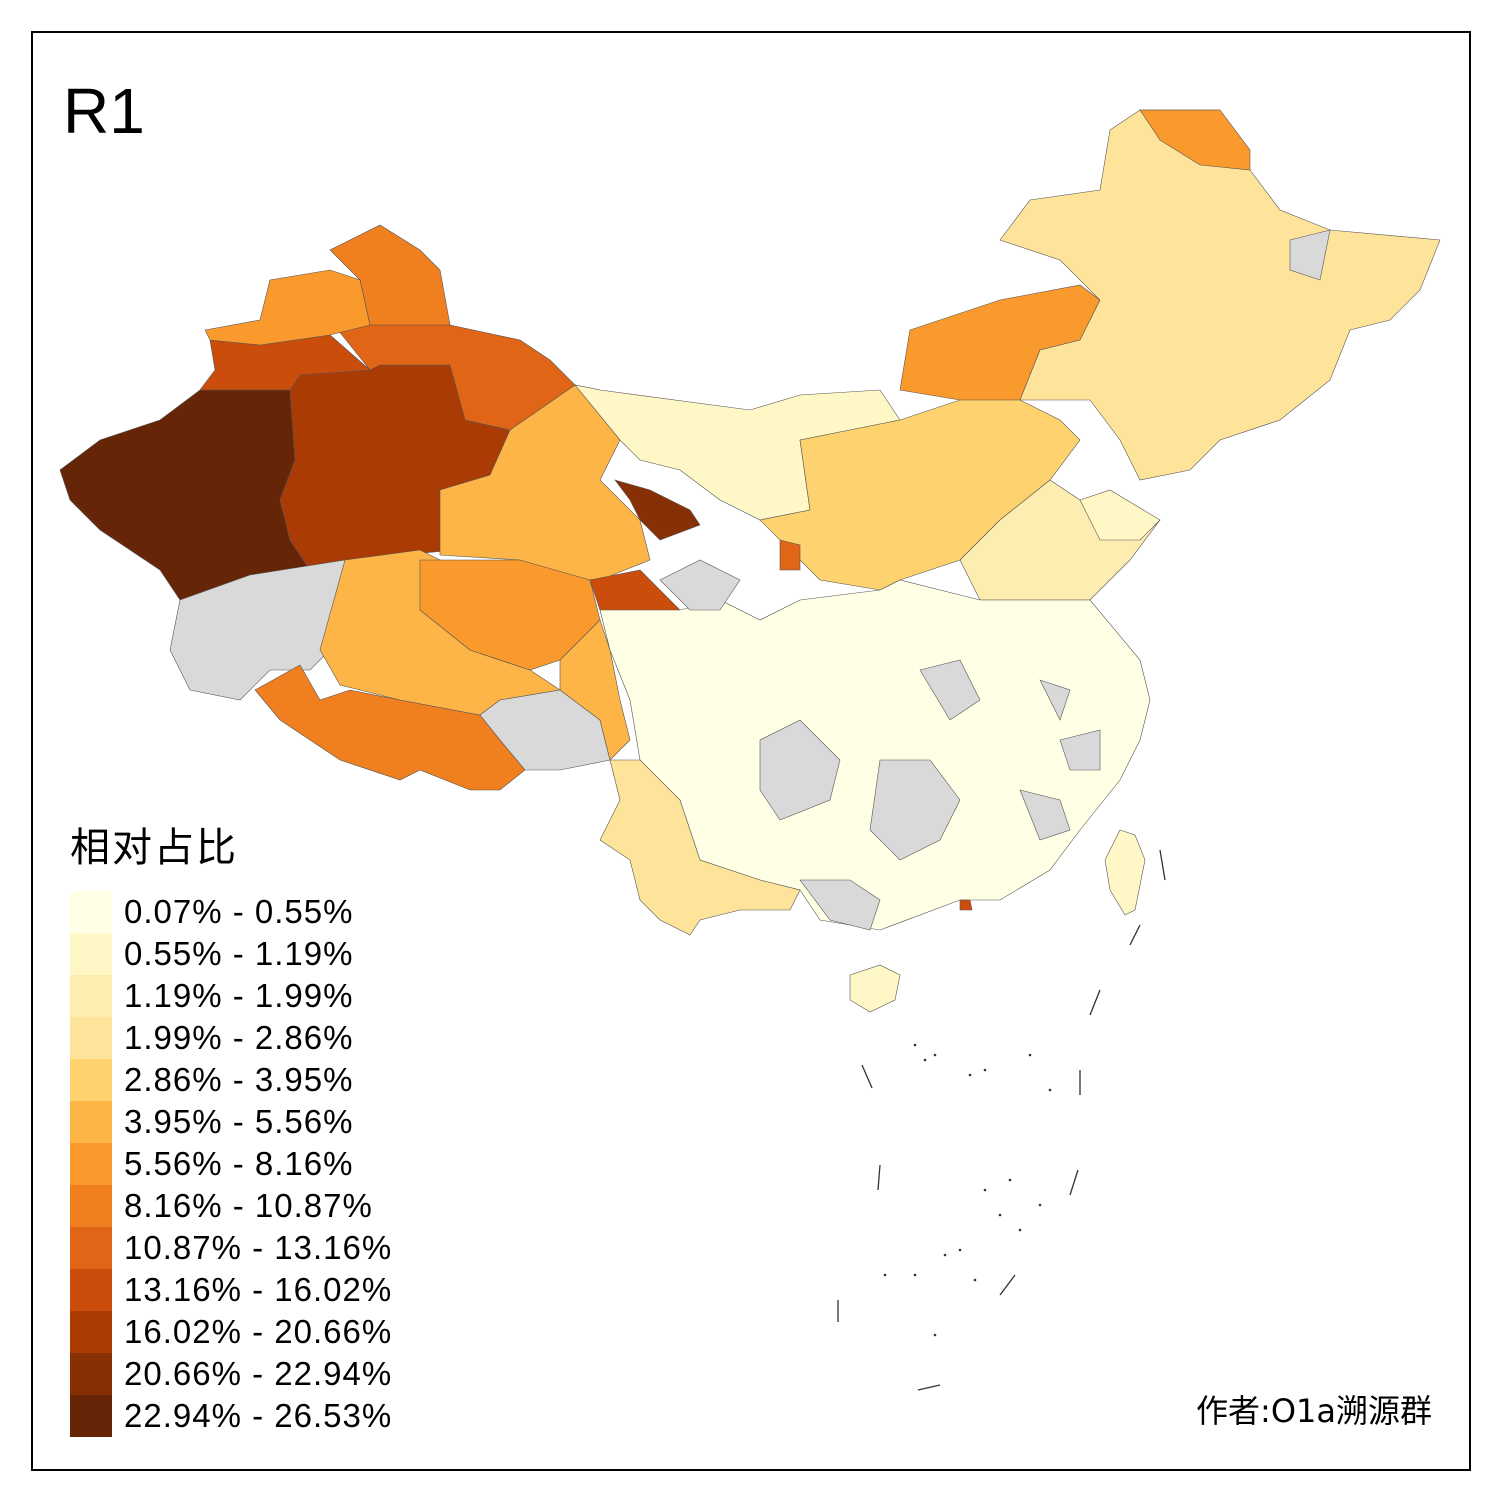  I want to click on legend-item: 1.99% - 2.86%, so click(231, 1038).